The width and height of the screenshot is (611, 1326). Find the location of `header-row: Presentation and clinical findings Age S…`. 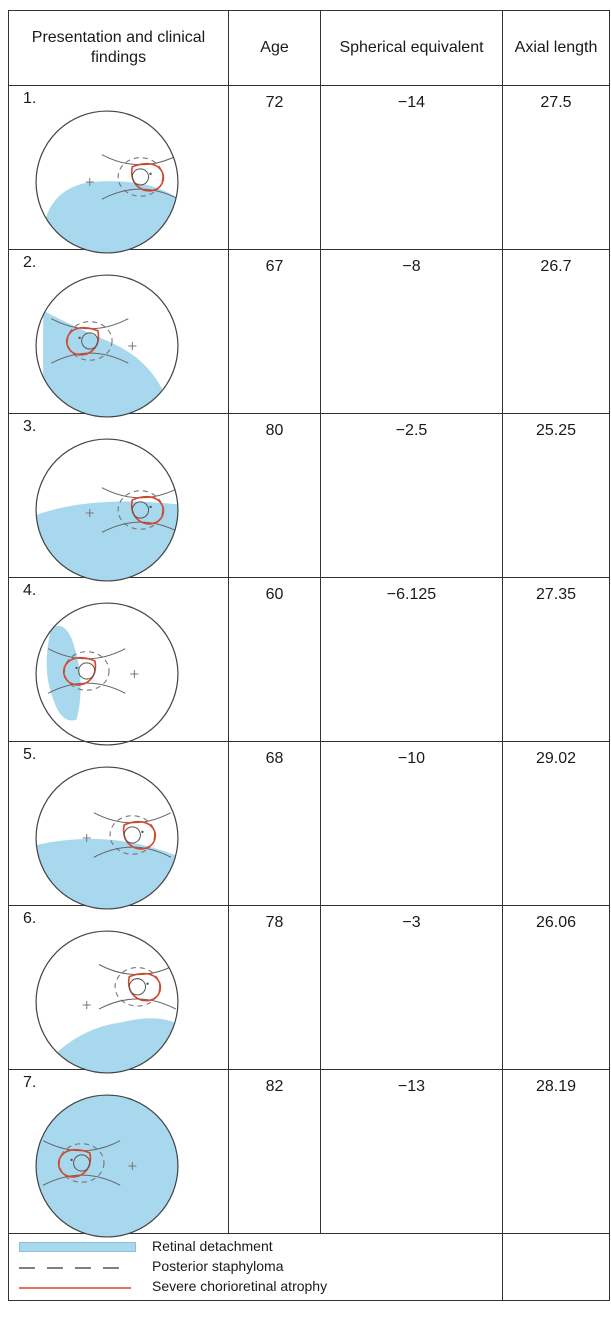

header-row: Presentation and clinical findings Age S… is located at coordinates (309, 48).